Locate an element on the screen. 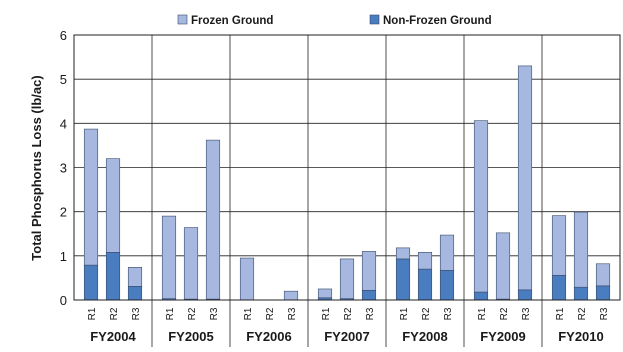 The image size is (623, 352). y-tick-label: 2 is located at coordinates (63, 212).